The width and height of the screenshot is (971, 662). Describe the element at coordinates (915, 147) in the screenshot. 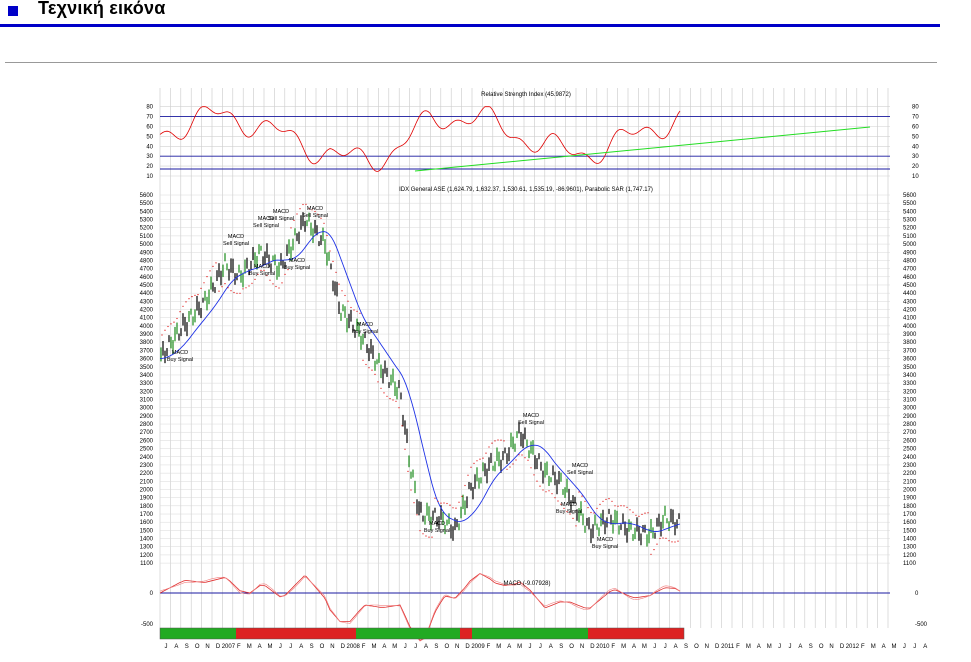

I see `rsi-tick-right: 40` at that location.